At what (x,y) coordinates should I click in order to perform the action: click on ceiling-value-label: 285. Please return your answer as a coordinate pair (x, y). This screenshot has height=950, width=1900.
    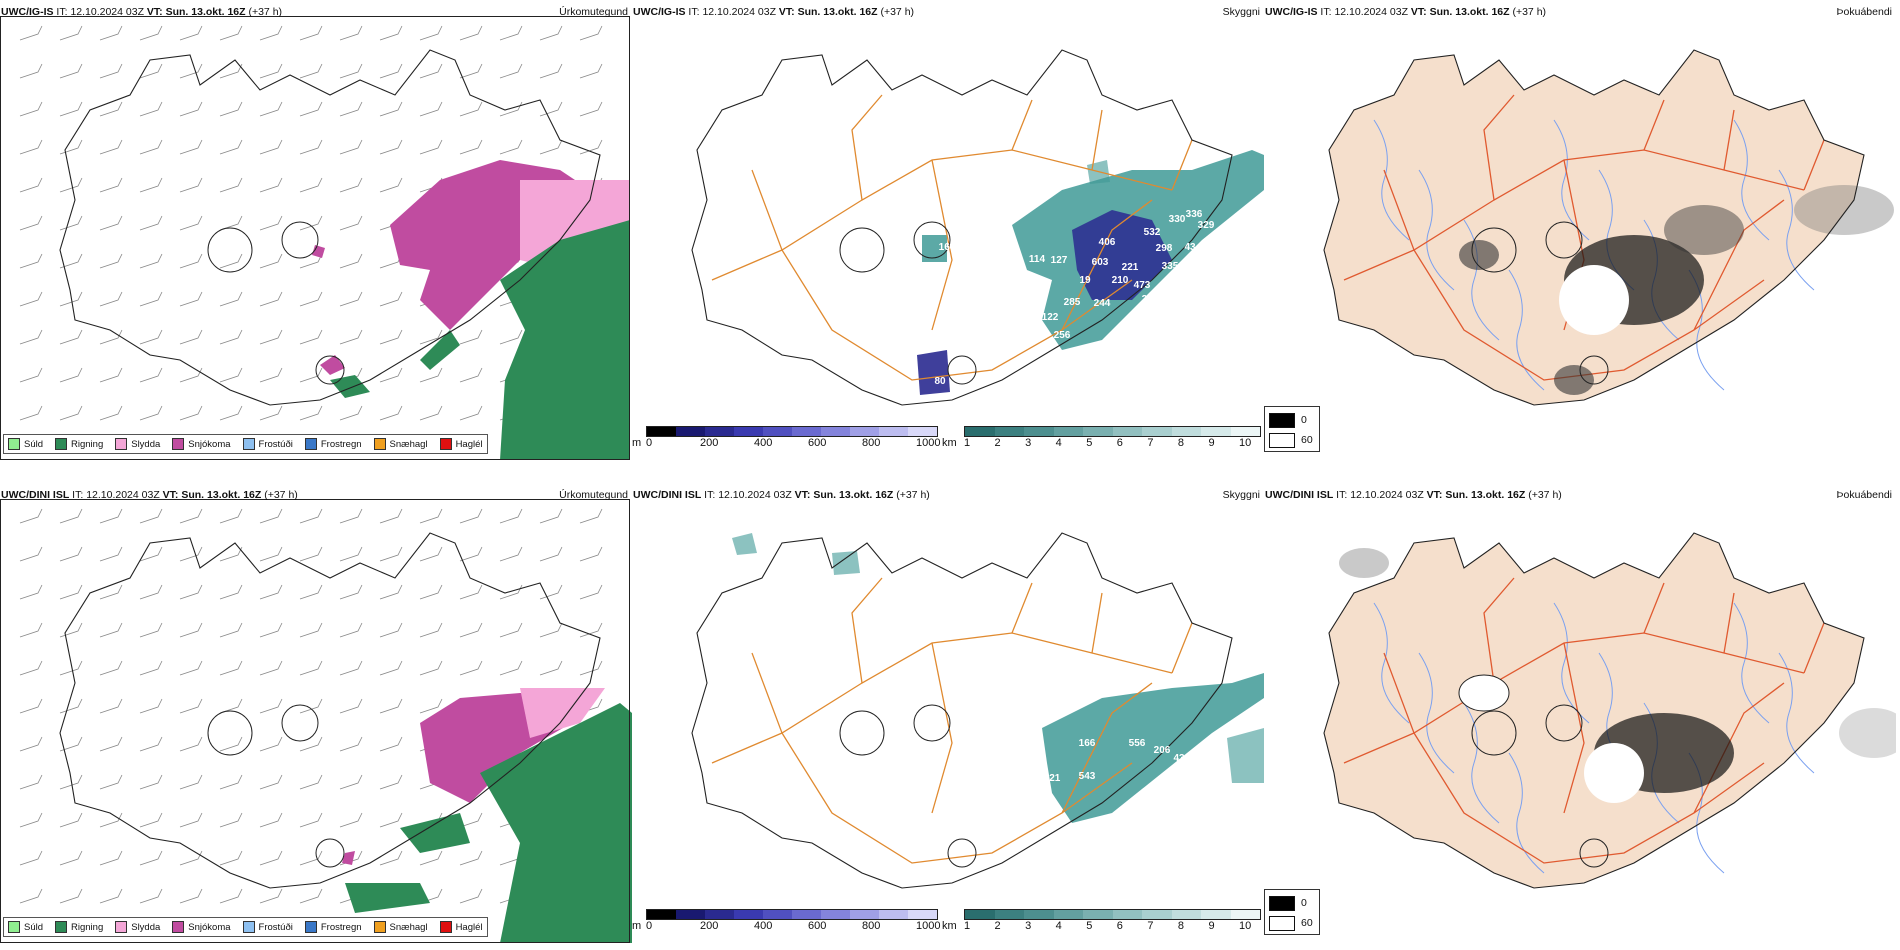
    Looking at the image, I should click on (1072, 302).